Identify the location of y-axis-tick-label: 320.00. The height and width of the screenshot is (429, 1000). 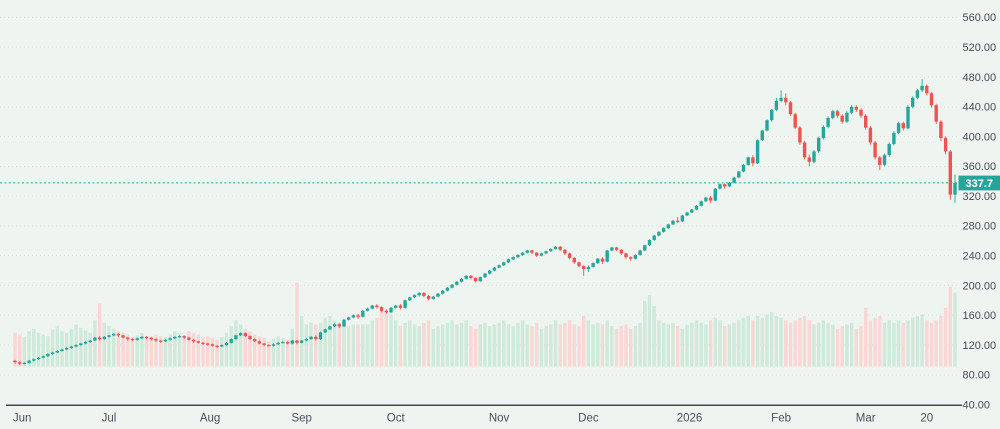
(980, 197).